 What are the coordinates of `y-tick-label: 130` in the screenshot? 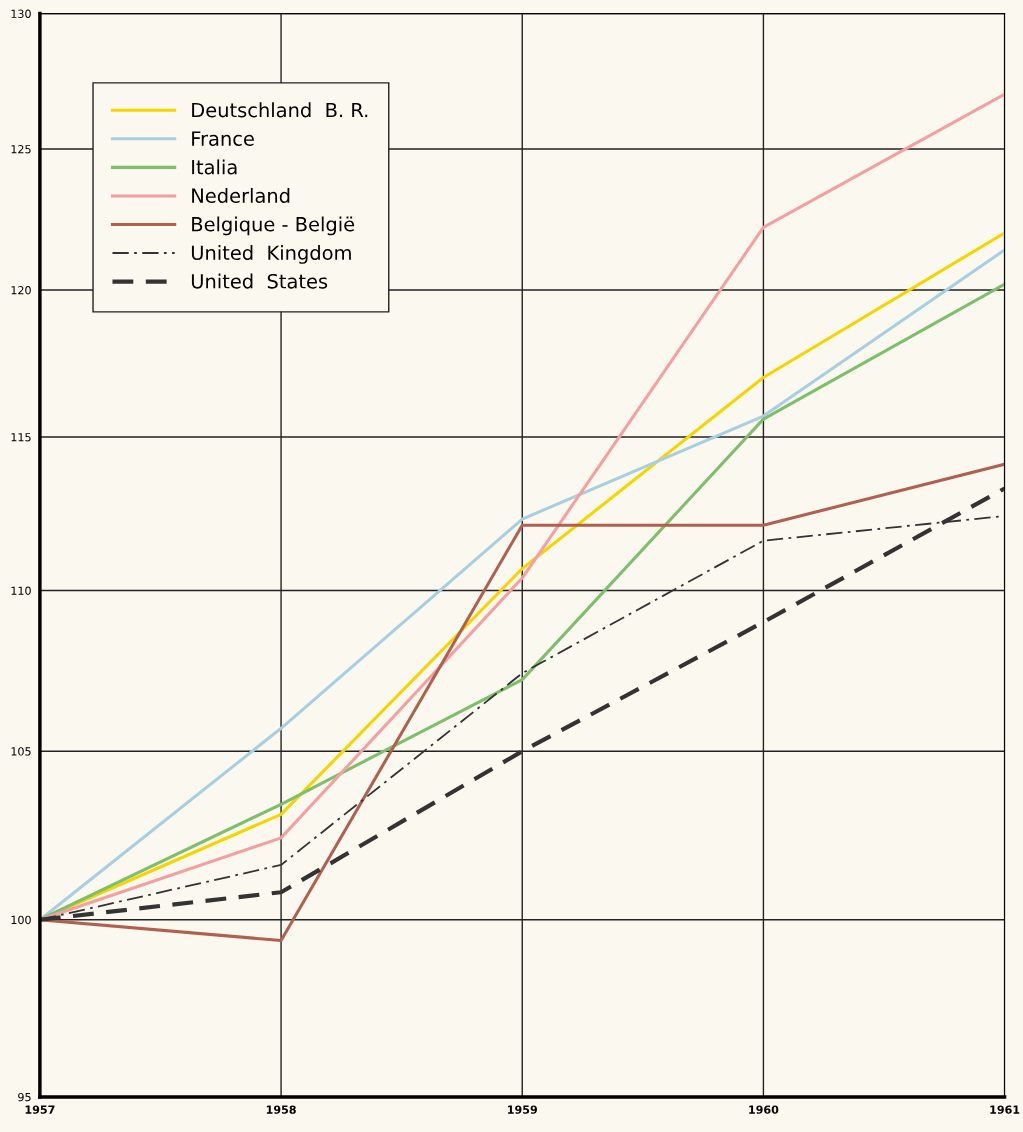 It's located at (21, 13).